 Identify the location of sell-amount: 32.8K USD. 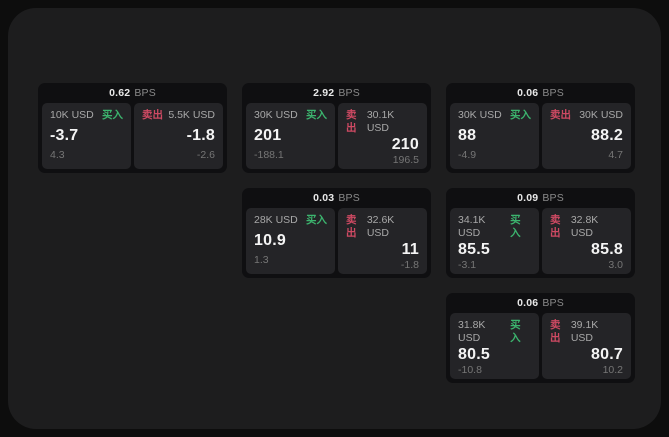
(584, 226).